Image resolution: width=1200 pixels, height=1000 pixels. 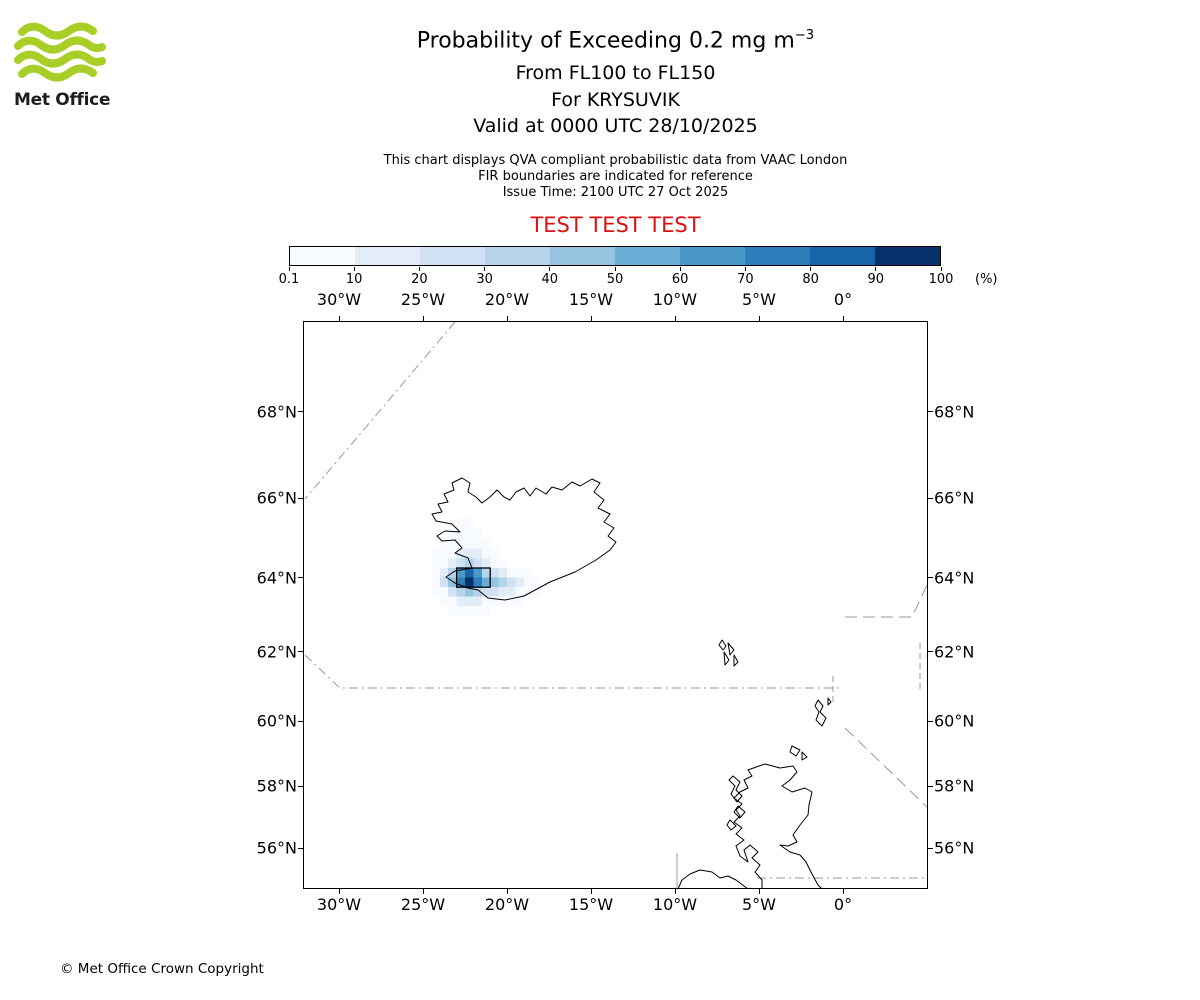 I want to click on chart-title-text: Probability of Exceeding 0.2 mg m, so click(x=605, y=41).